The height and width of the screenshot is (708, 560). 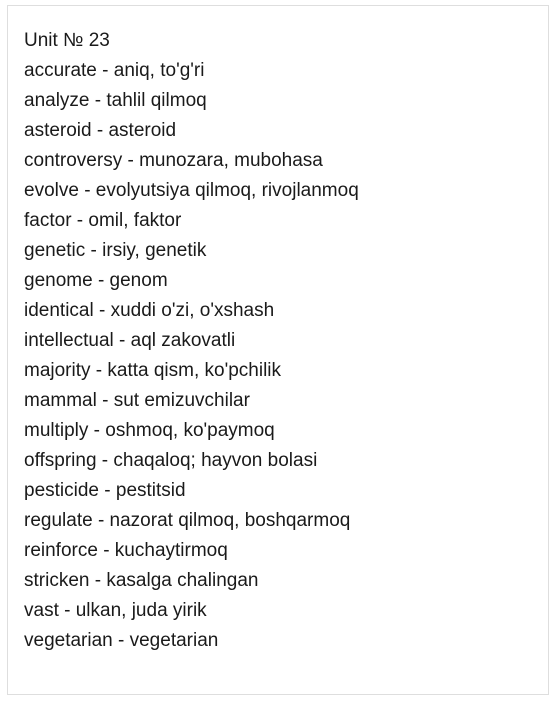 What do you see at coordinates (171, 460) in the screenshot?
I see `vocab-entry: offspring - chaqaloq; hayvon bolasi` at bounding box center [171, 460].